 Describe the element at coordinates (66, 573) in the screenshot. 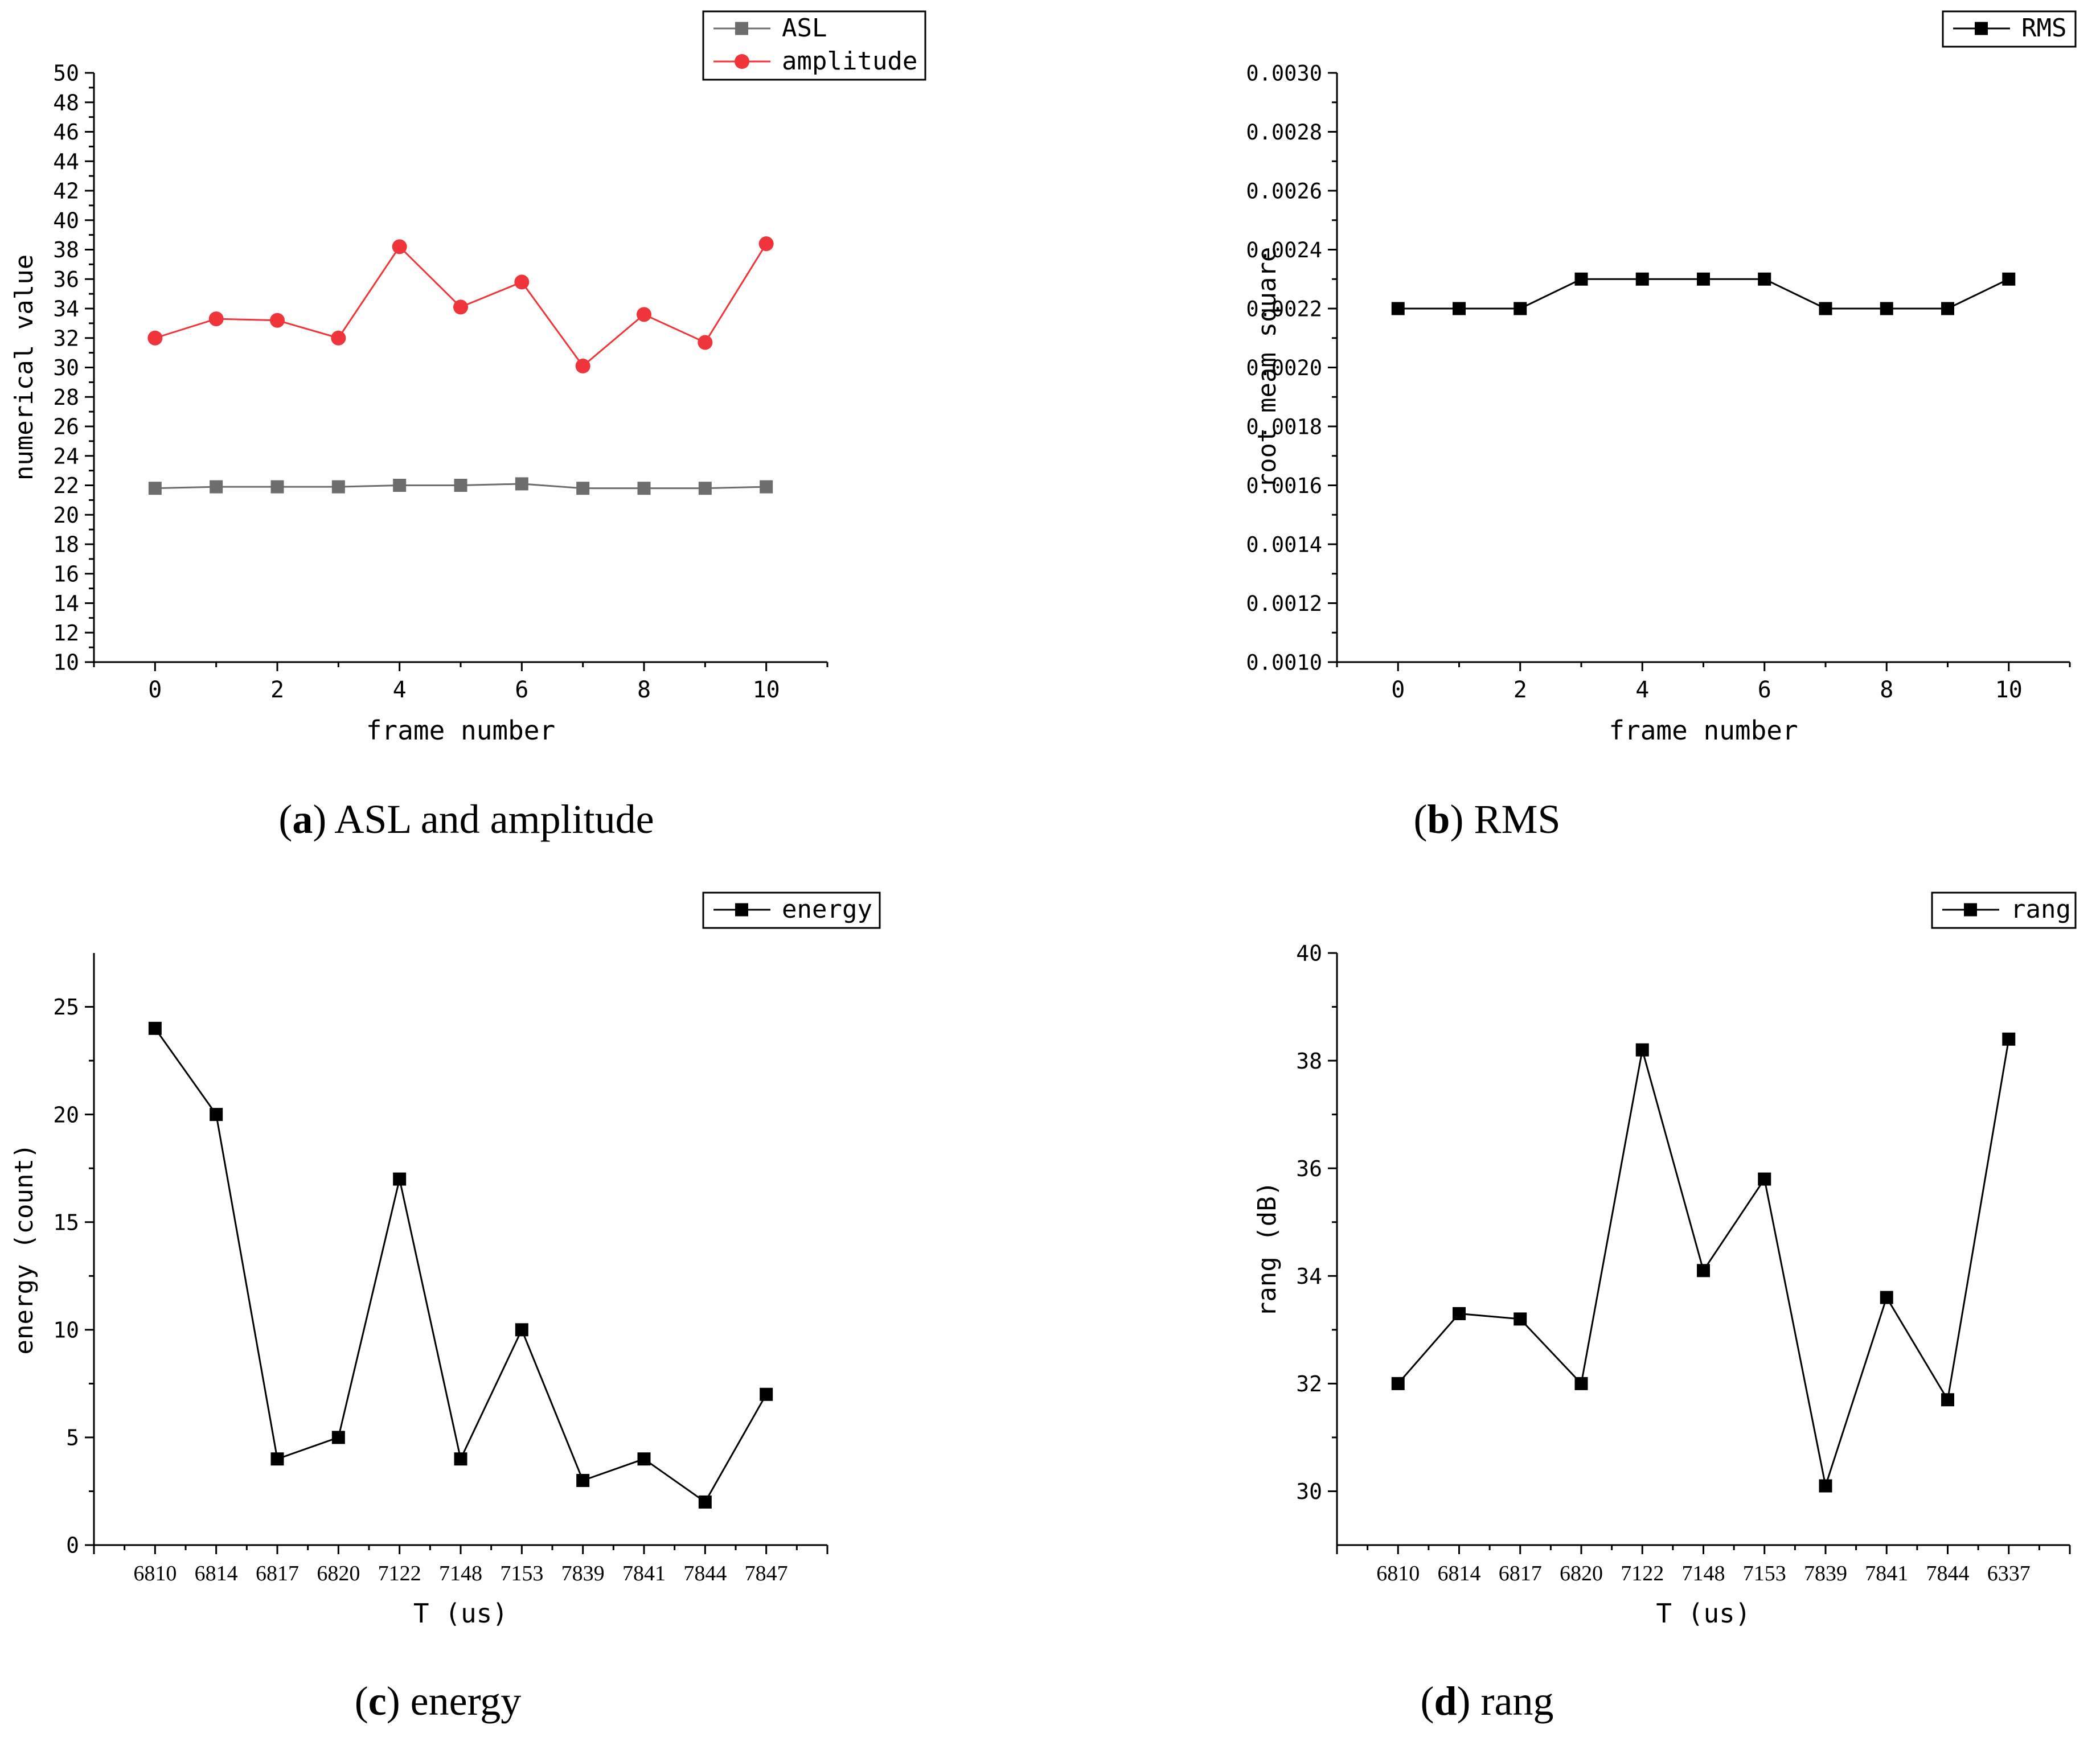

I see `y-tick-label: 16` at that location.